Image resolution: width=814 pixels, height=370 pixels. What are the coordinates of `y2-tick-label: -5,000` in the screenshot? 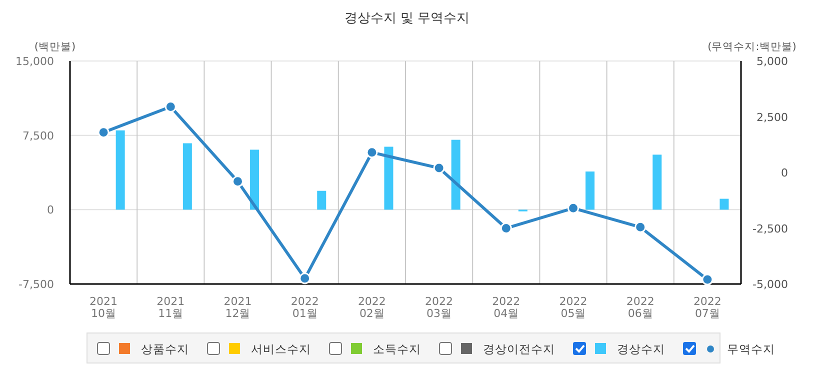 It's located at (770, 284).